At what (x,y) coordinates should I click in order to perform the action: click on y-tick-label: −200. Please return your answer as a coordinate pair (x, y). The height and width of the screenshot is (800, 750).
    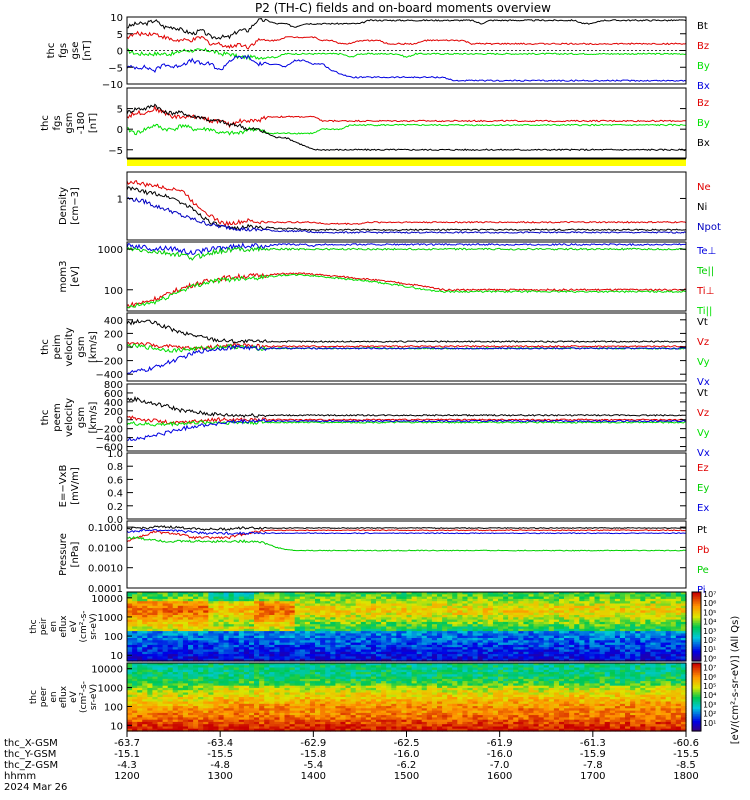
    Looking at the image, I should click on (109, 430).